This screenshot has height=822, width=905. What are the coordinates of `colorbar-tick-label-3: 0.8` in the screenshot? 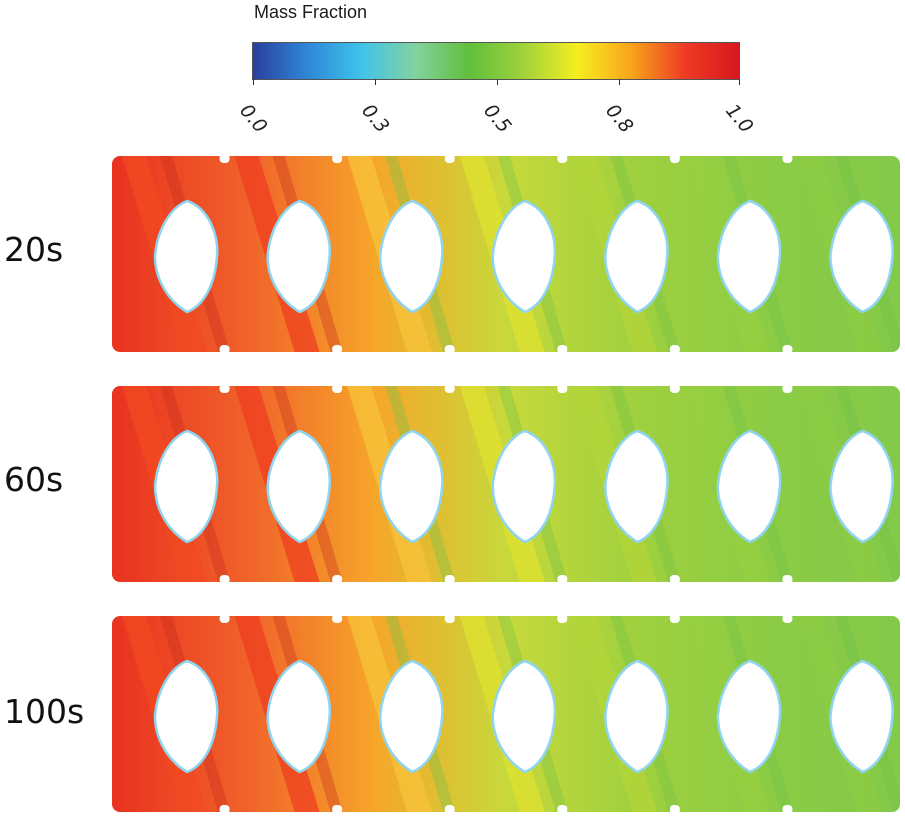 It's located at (619, 119).